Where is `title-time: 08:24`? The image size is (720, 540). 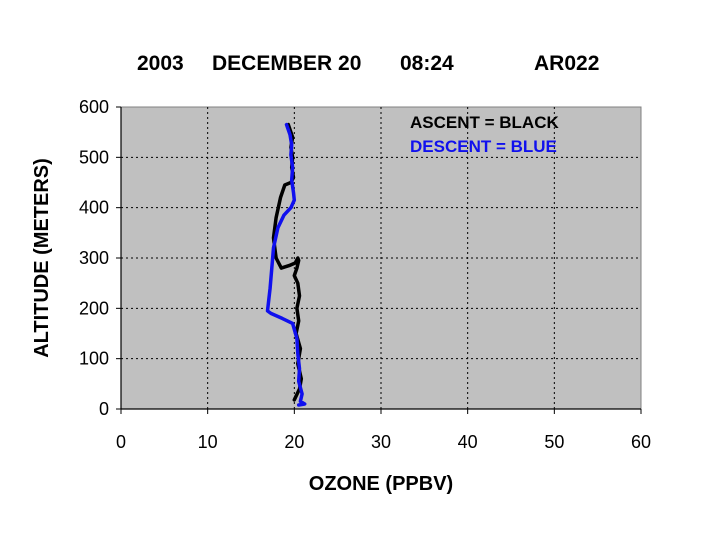
title-time: 08:24 is located at coordinates (427, 63).